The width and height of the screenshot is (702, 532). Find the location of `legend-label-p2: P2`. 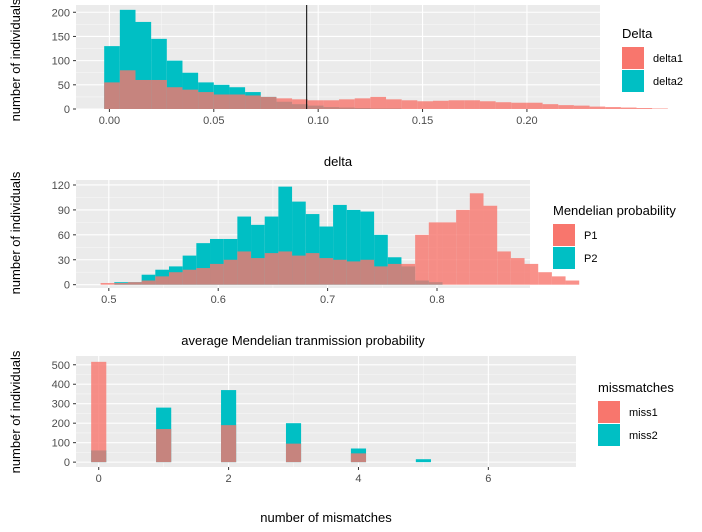

legend-label-p2: P2 is located at coordinates (590, 259).